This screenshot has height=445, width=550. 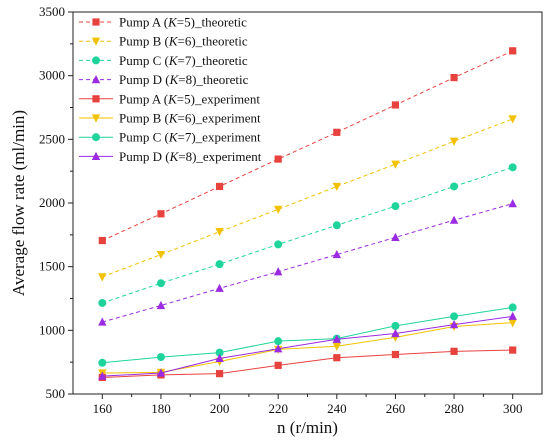 I want to click on legend-label: Pump D (K=8)_experiment, so click(x=190, y=156).